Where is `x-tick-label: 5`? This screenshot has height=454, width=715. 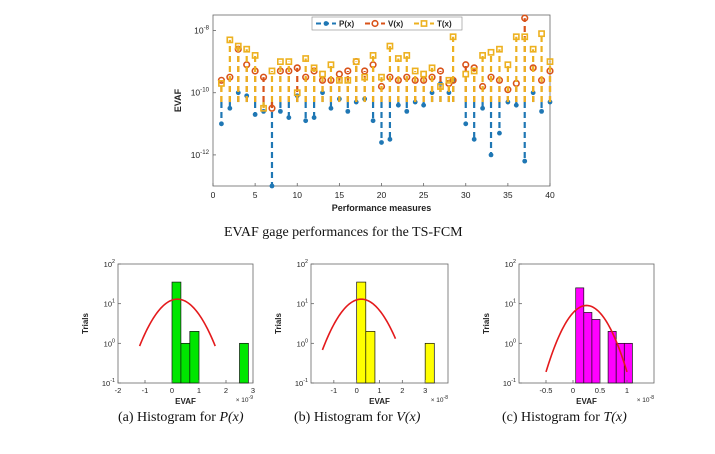 x-tick-label: 5 is located at coordinates (255, 195).